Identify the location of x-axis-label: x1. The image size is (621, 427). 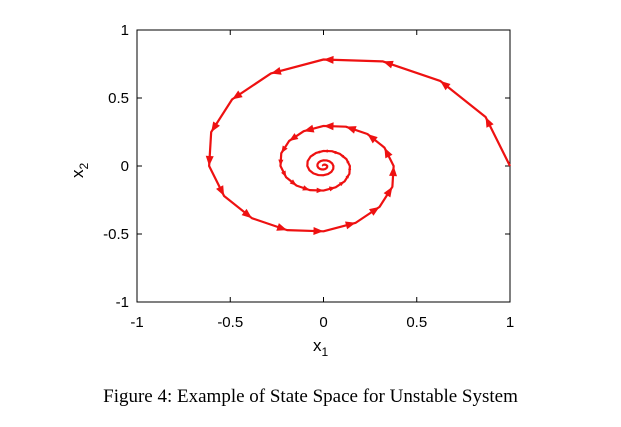
(321, 347).